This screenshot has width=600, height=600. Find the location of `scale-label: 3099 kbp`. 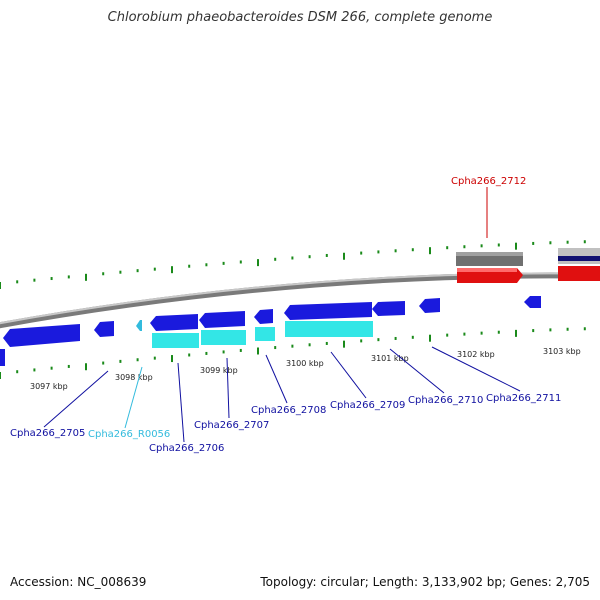

scale-label: 3099 kbp is located at coordinates (219, 370).